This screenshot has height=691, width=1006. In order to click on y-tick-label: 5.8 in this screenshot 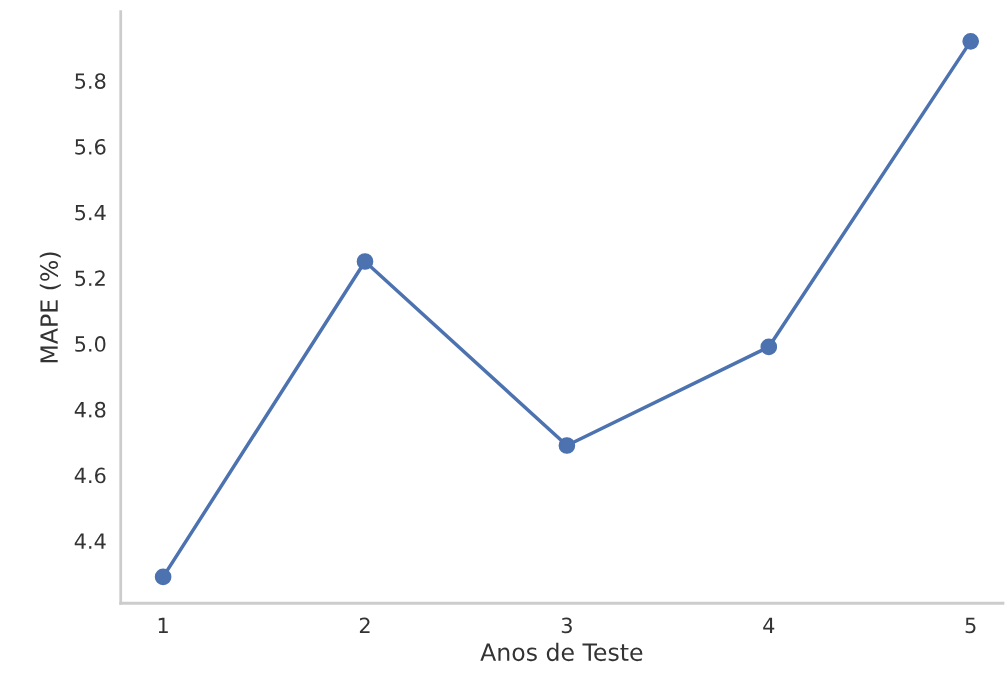, I will do `click(90, 81)`.